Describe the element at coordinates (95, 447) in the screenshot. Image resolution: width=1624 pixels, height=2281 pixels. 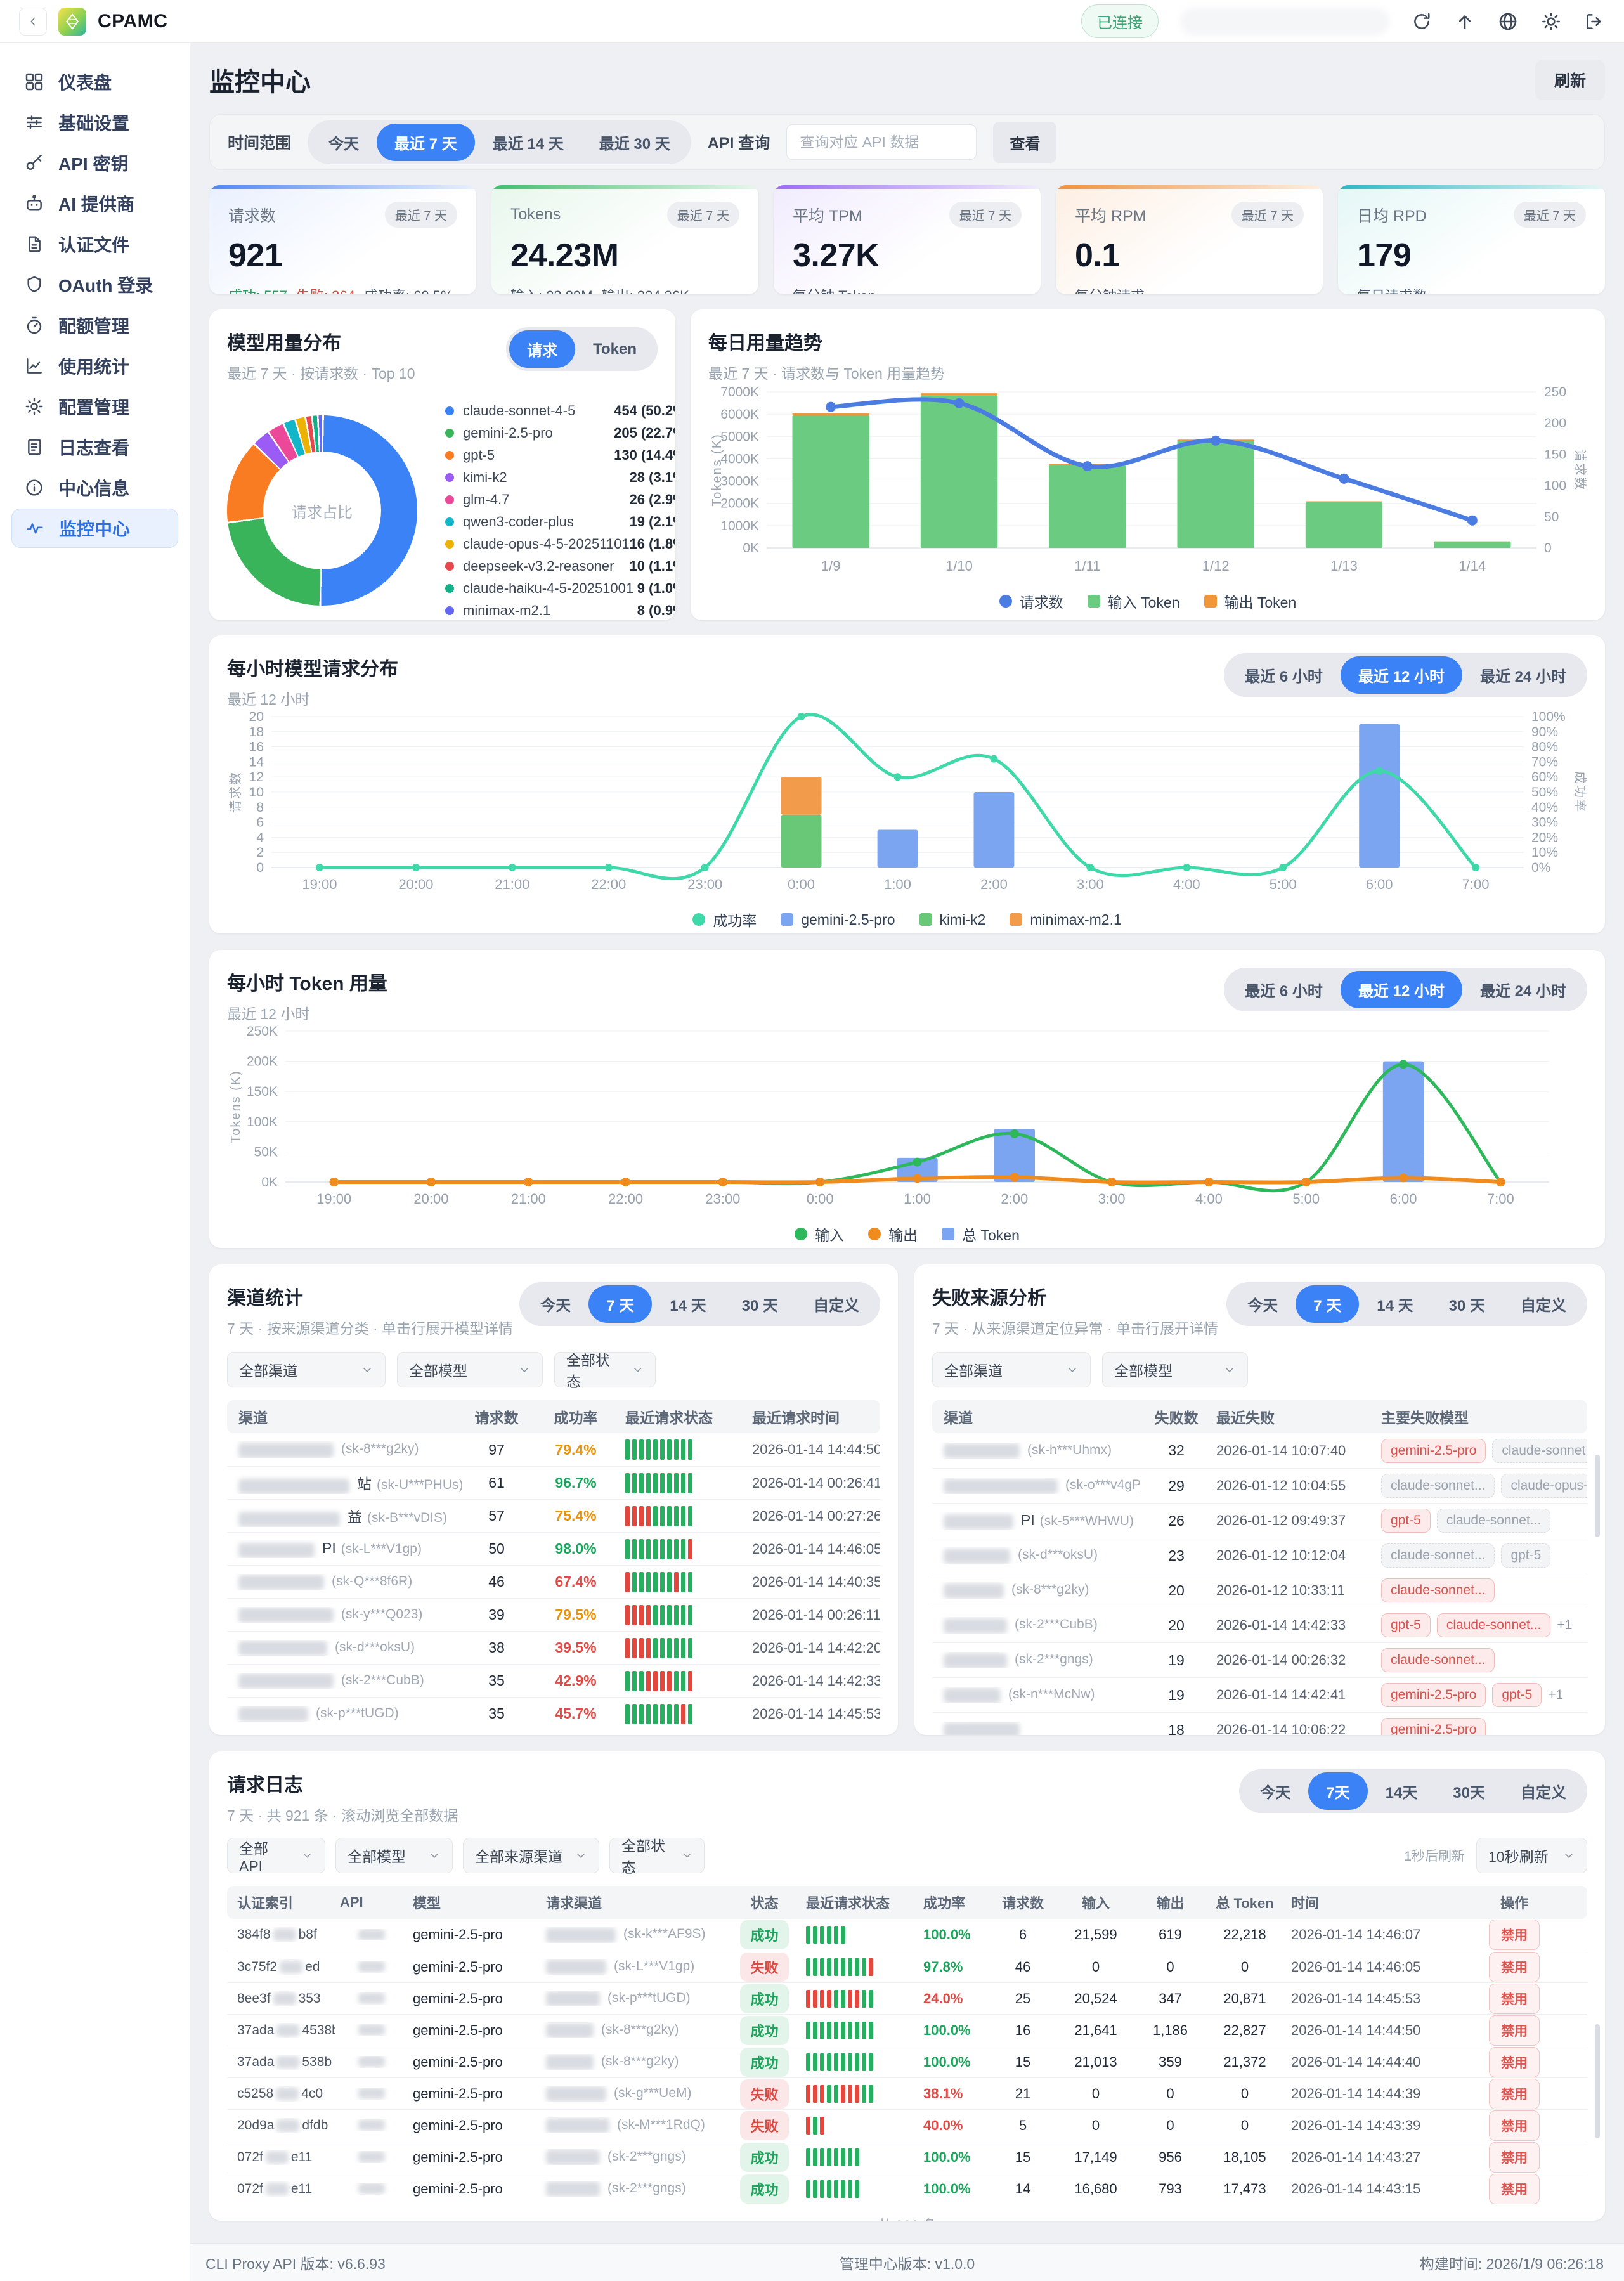
I see `sidebar-item-9: 日志查看` at that location.